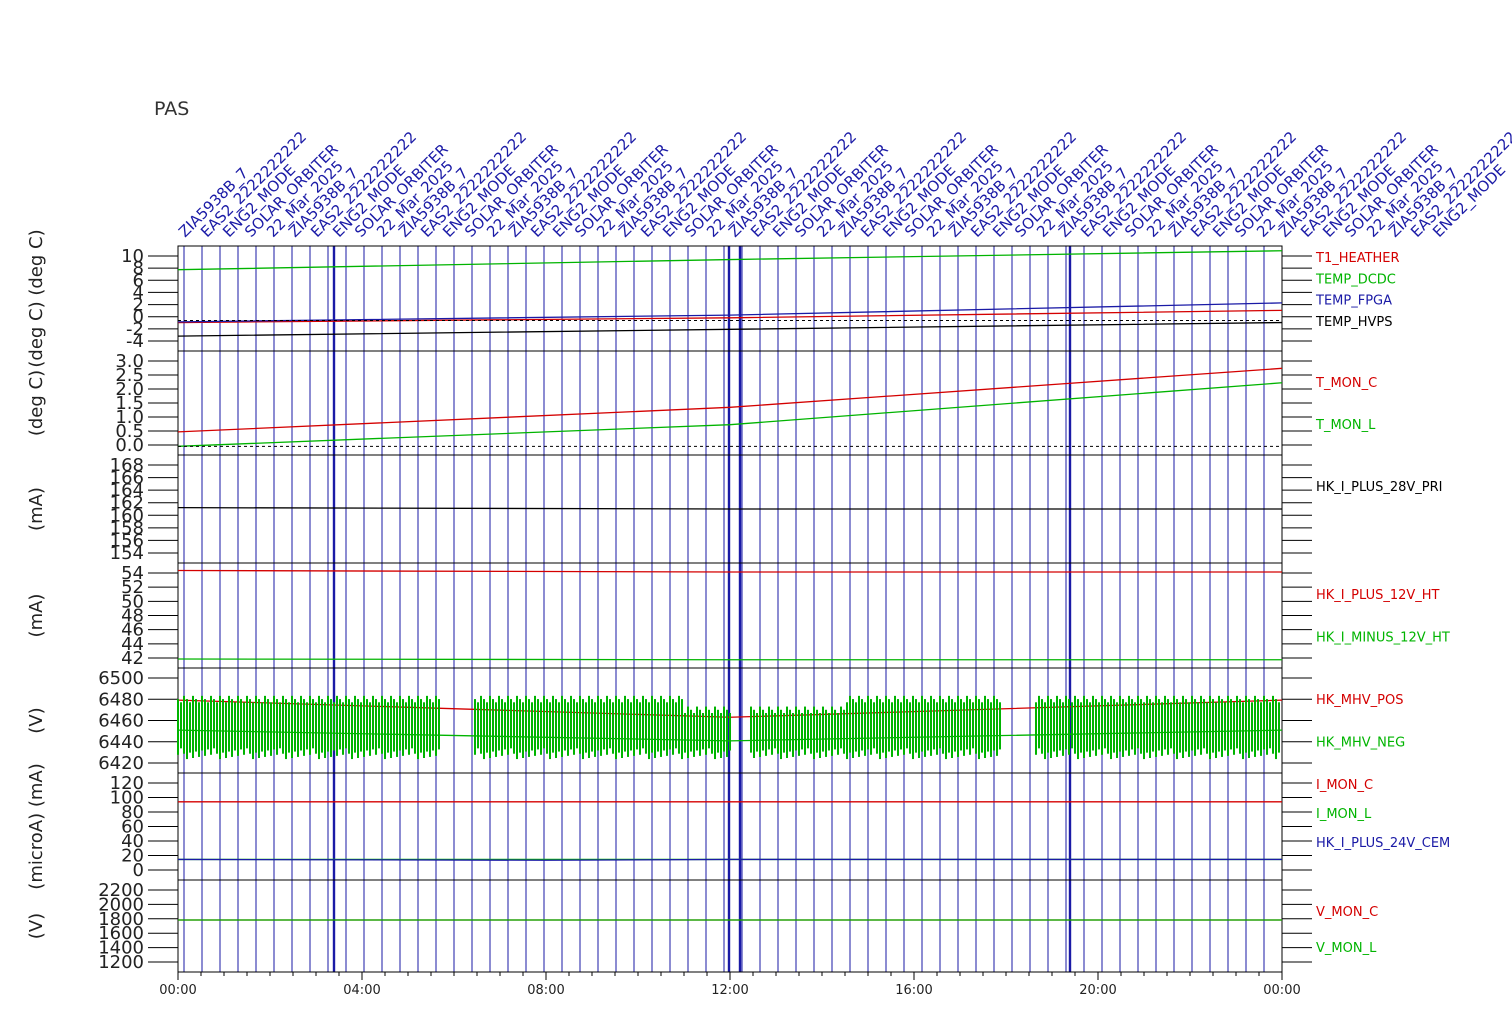  Describe the element at coordinates (129, 389) in the screenshot. I see `y-tick-label: 2.0` at that location.